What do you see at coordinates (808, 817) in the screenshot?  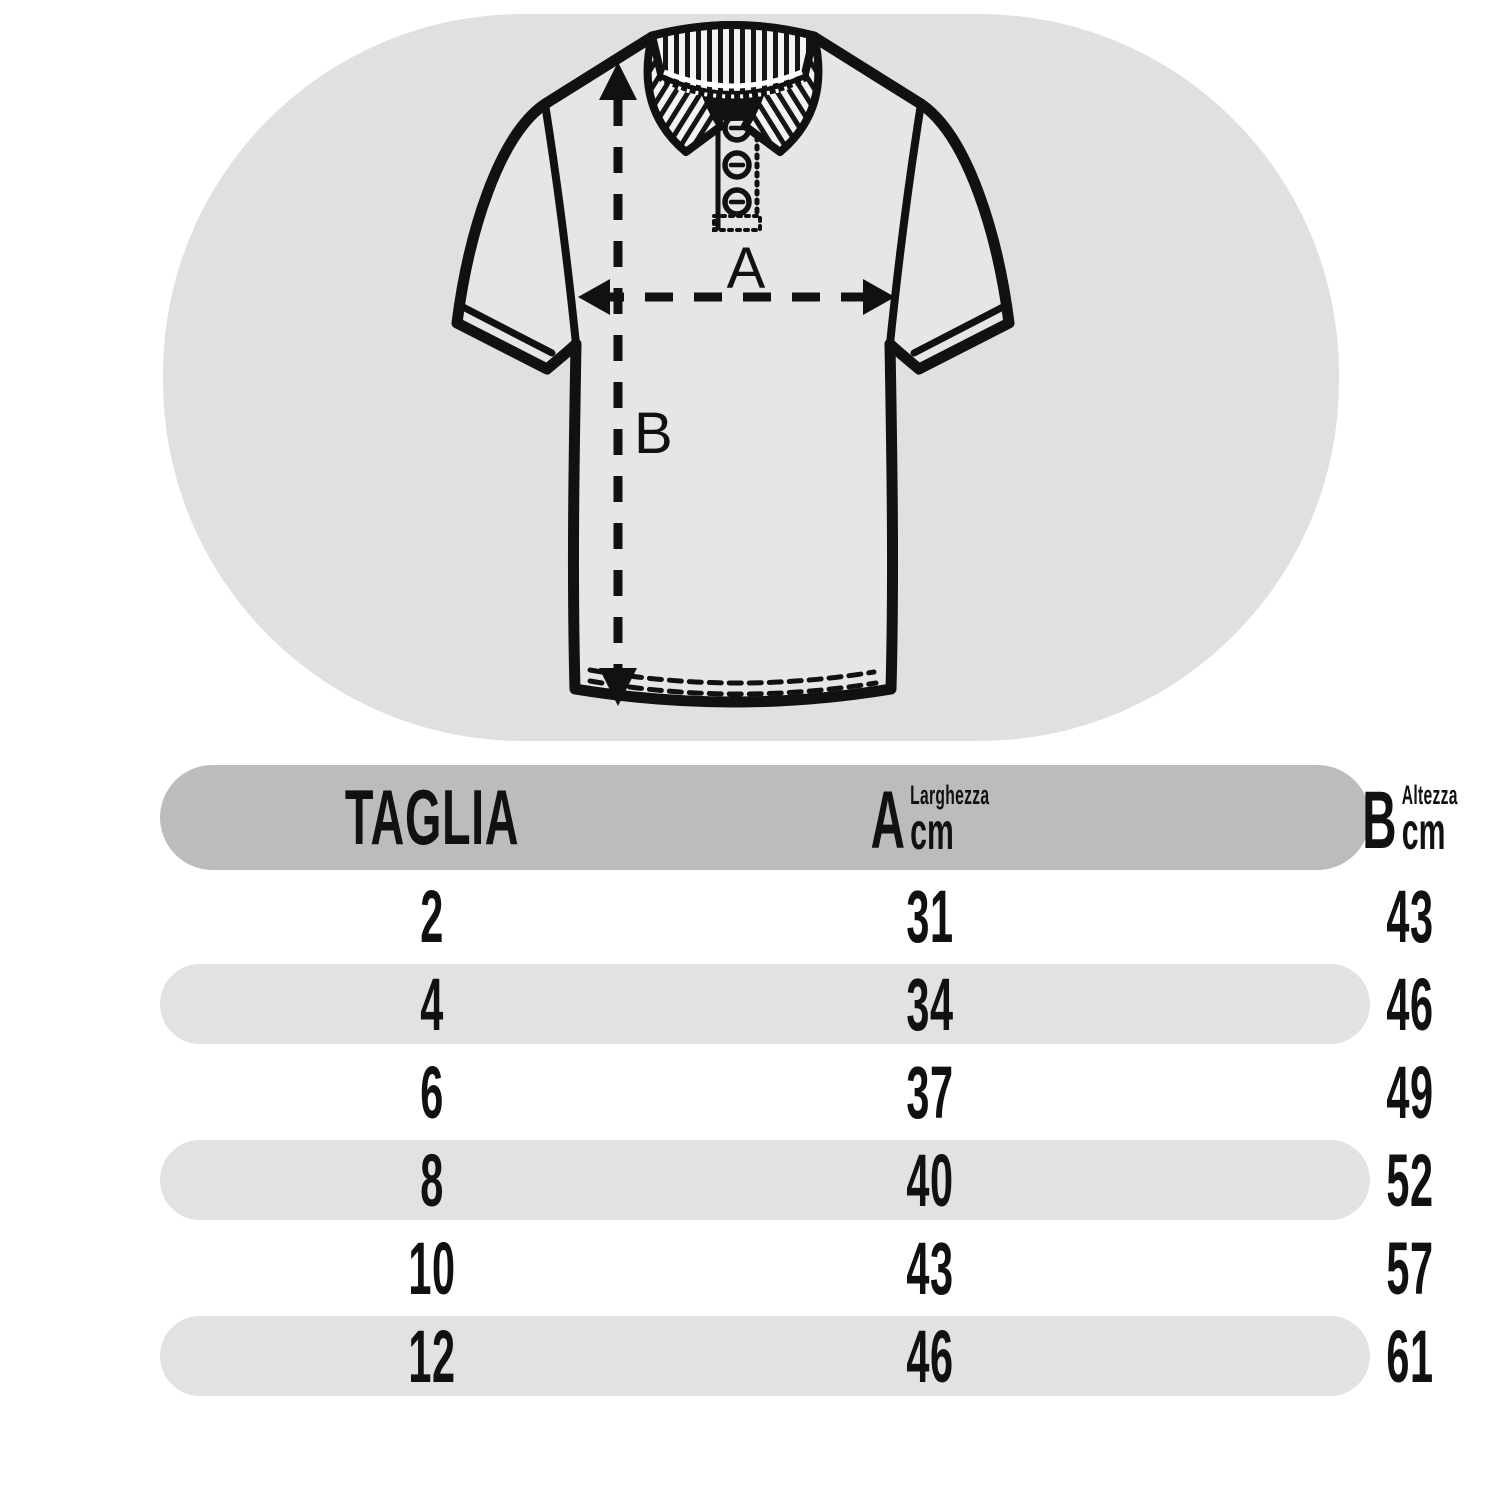 I see `size-table-header: TAGLIA A Larghezza cm B Altezza cm` at bounding box center [808, 817].